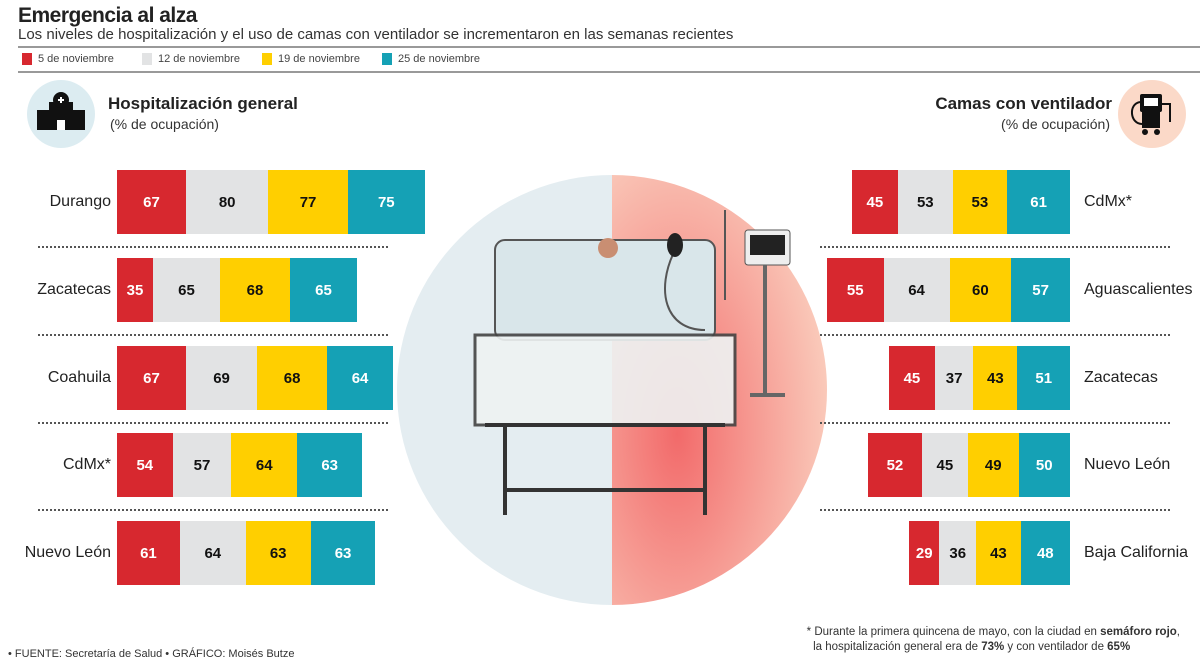 This screenshot has height=666, width=1200. Describe the element at coordinates (1055, 124) in the screenshot. I see `right-panel-subtitle: (% de ocupación)` at that location.